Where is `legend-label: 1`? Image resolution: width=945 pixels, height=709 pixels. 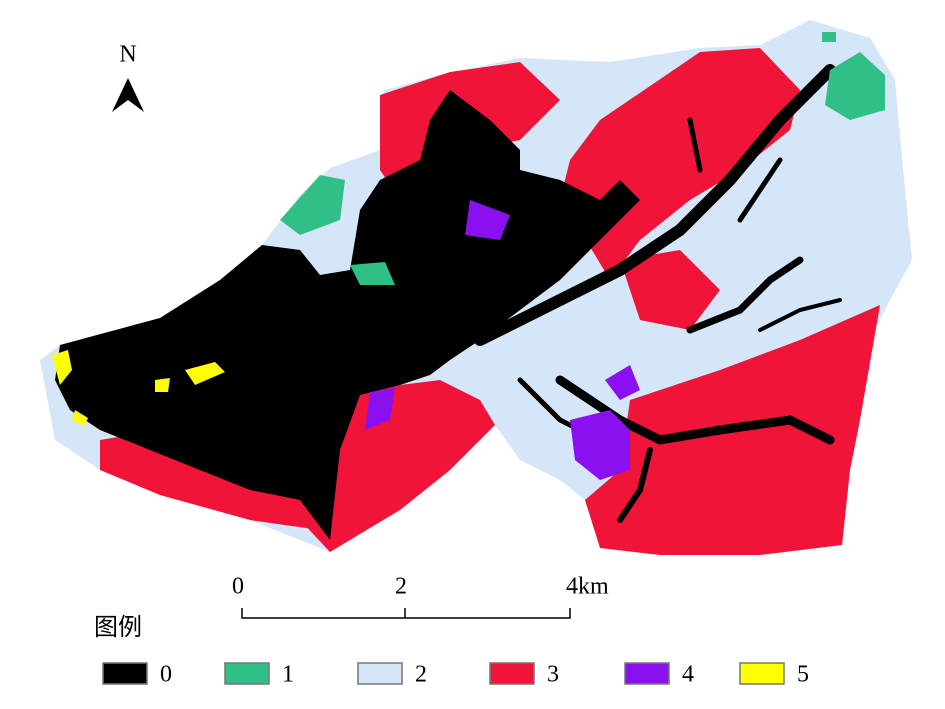
legend-label: 1 is located at coordinates (288, 675).